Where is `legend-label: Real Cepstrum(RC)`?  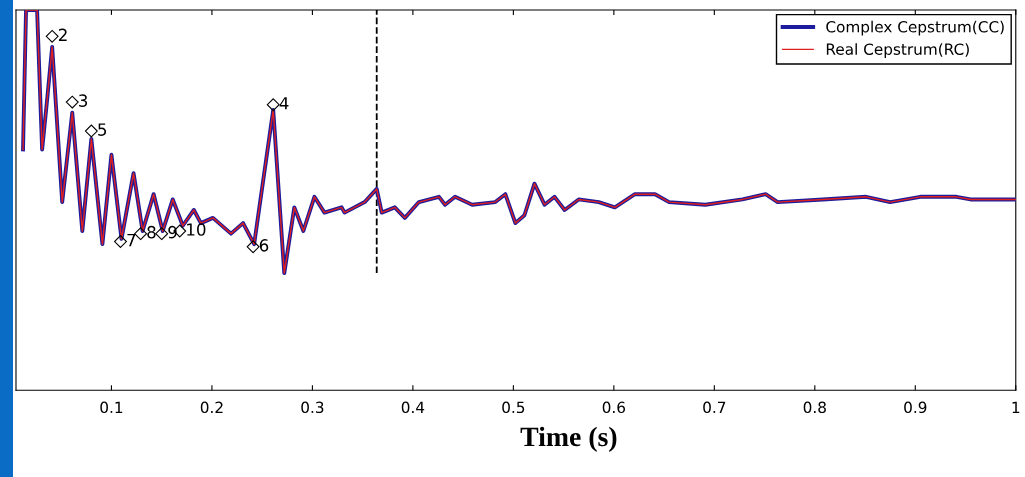
legend-label: Real Cepstrum(RC) is located at coordinates (897, 50).